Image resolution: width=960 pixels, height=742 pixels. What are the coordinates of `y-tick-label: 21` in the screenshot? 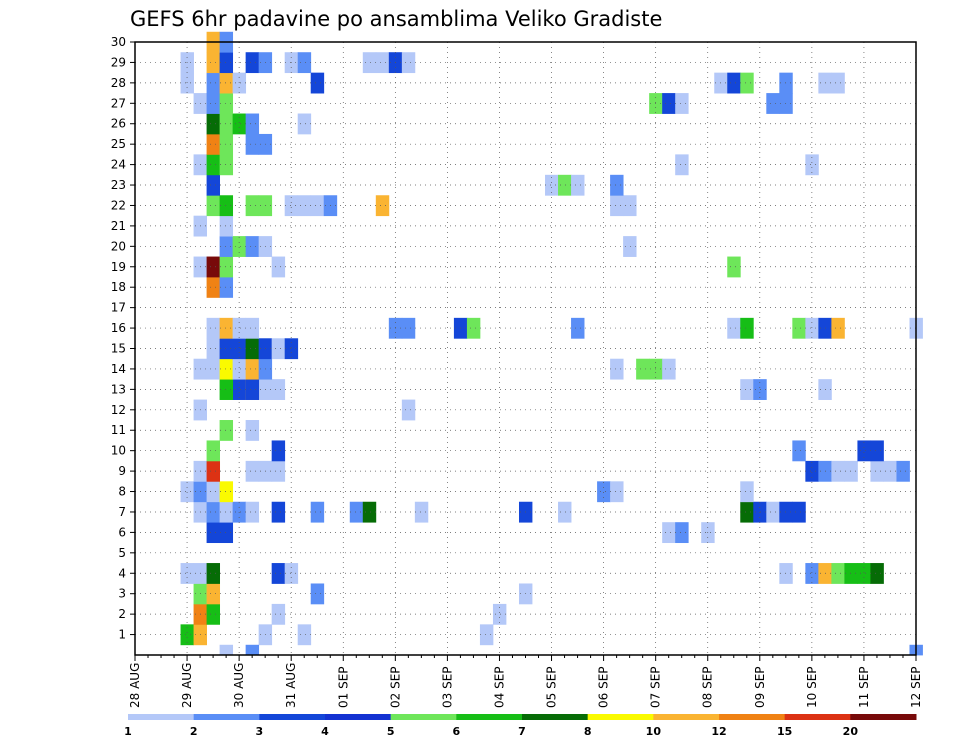 It's located at (118, 226).